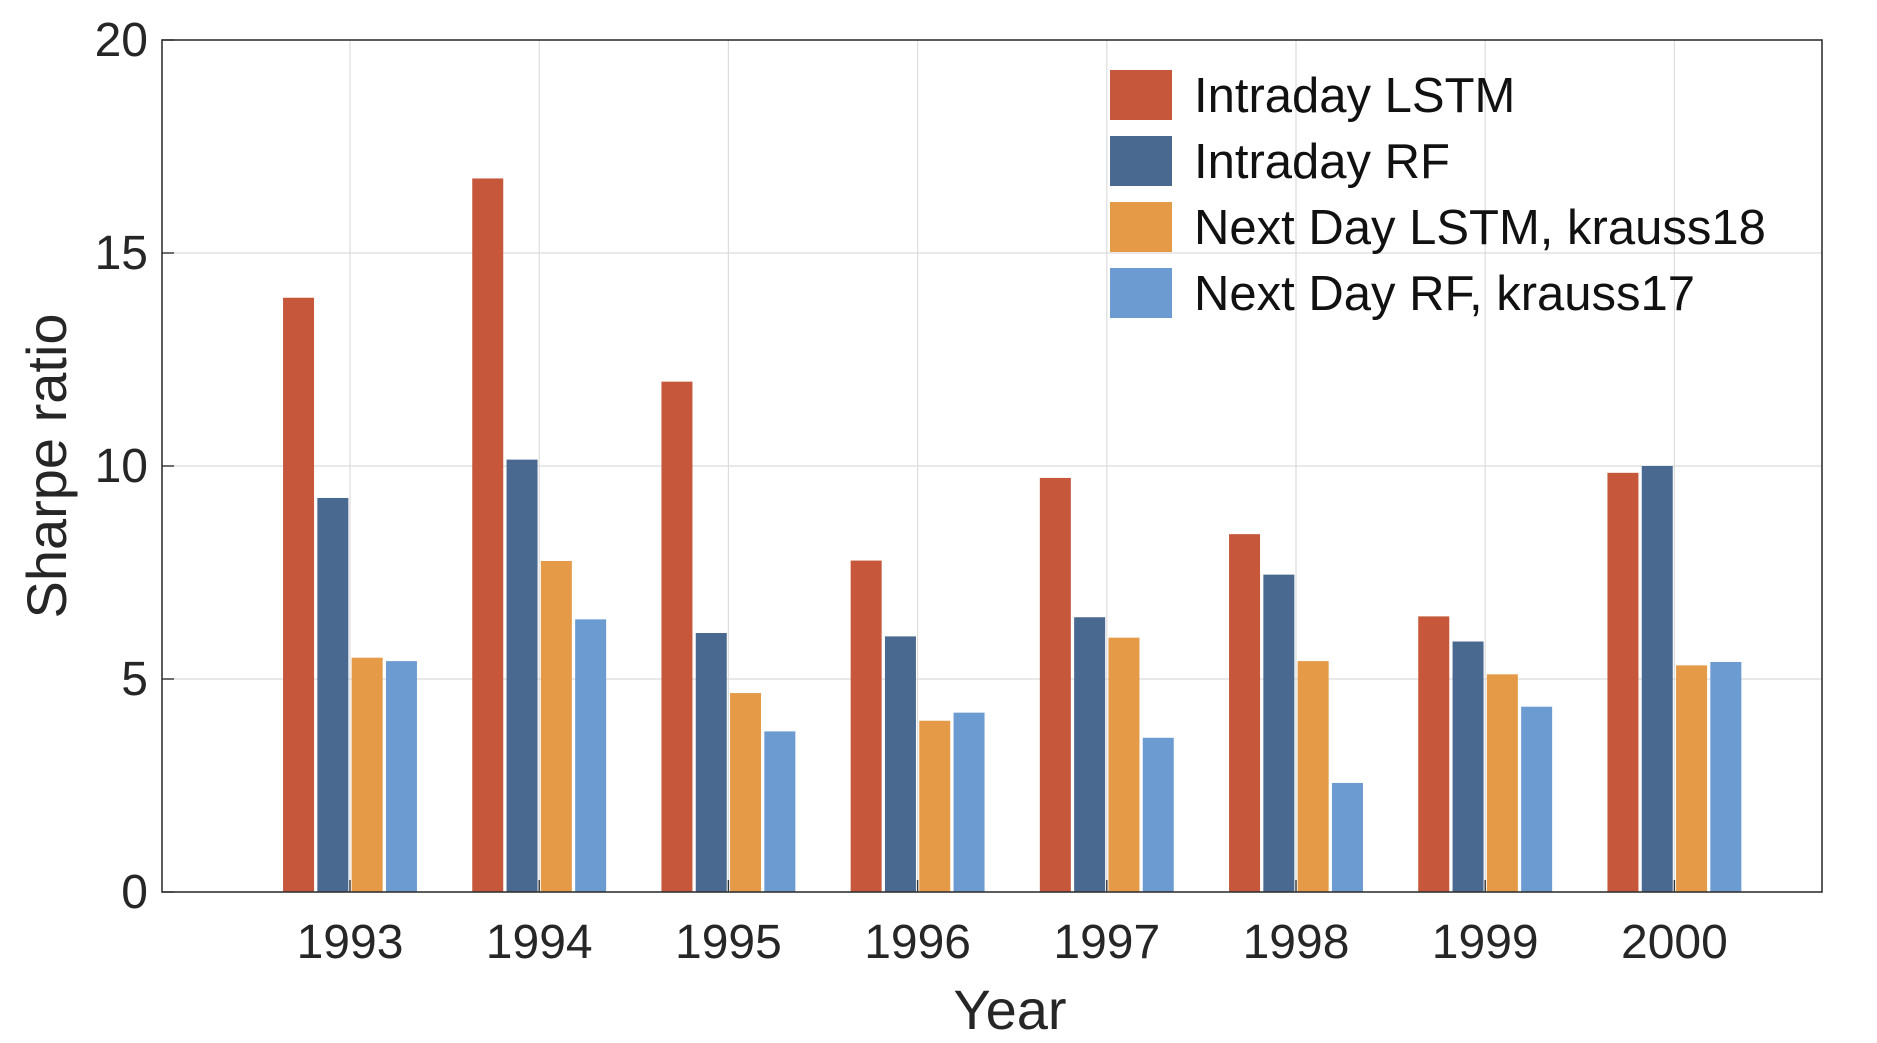 This screenshot has width=1877, height=1043. Describe the element at coordinates (350, 942) in the screenshot. I see `x-tick-label: 1993` at that location.